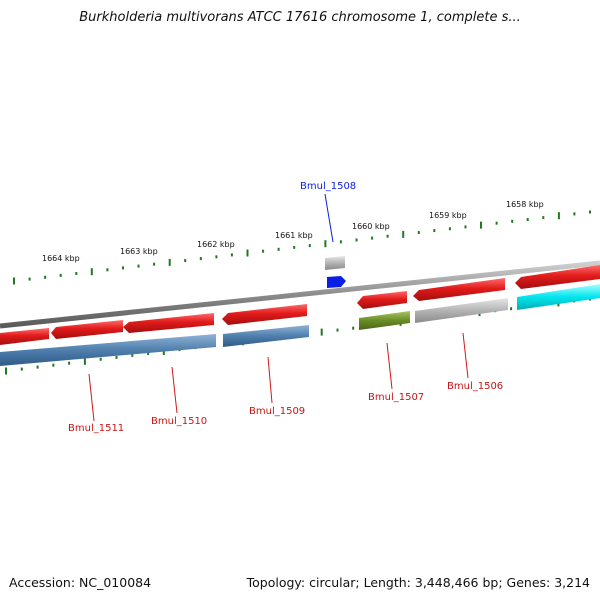 The image size is (600, 600). I want to click on gene-label-bmul-1509: Bmul_1509, so click(277, 411).